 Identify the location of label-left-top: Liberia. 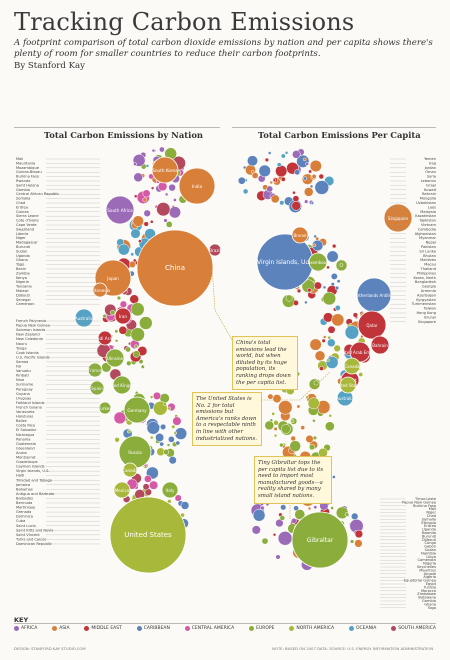
(22, 234).